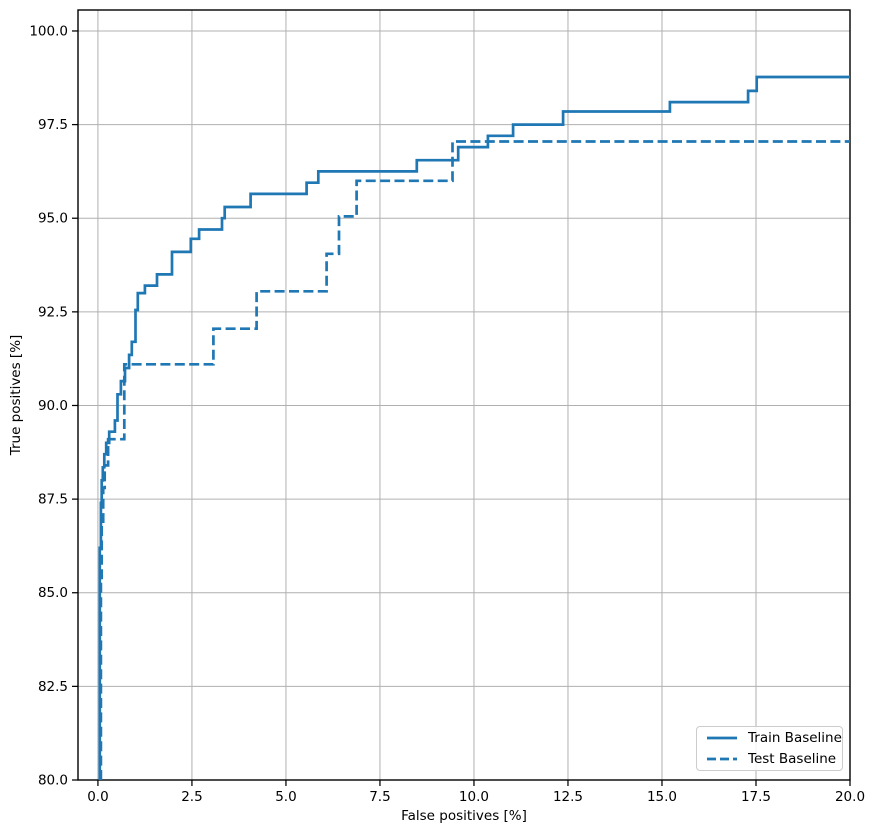 This screenshot has height=833, width=874. What do you see at coordinates (850, 797) in the screenshot?
I see `x-tick-label: 20.0` at bounding box center [850, 797].